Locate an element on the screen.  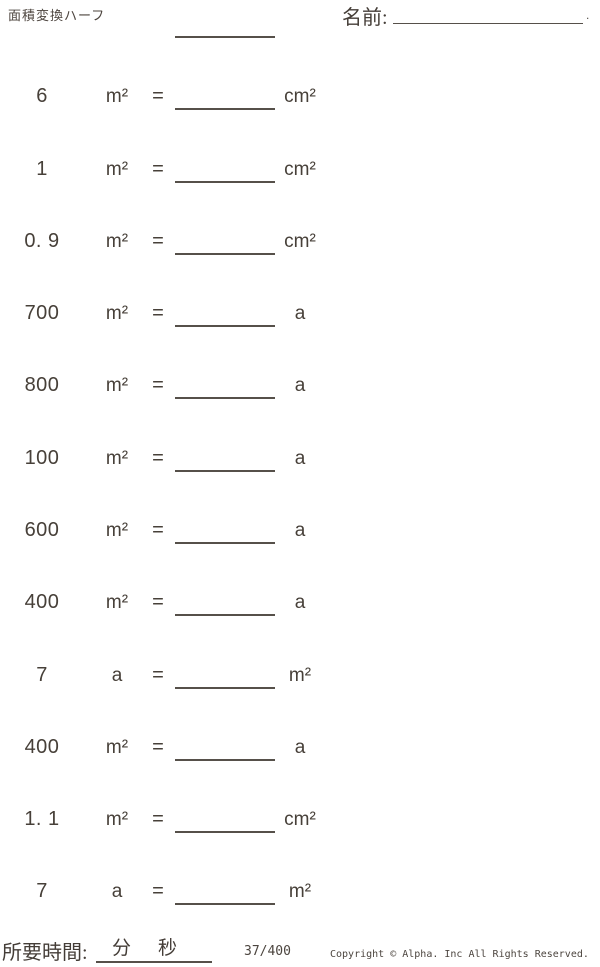
problem-value: 700 is located at coordinates (42, 313).